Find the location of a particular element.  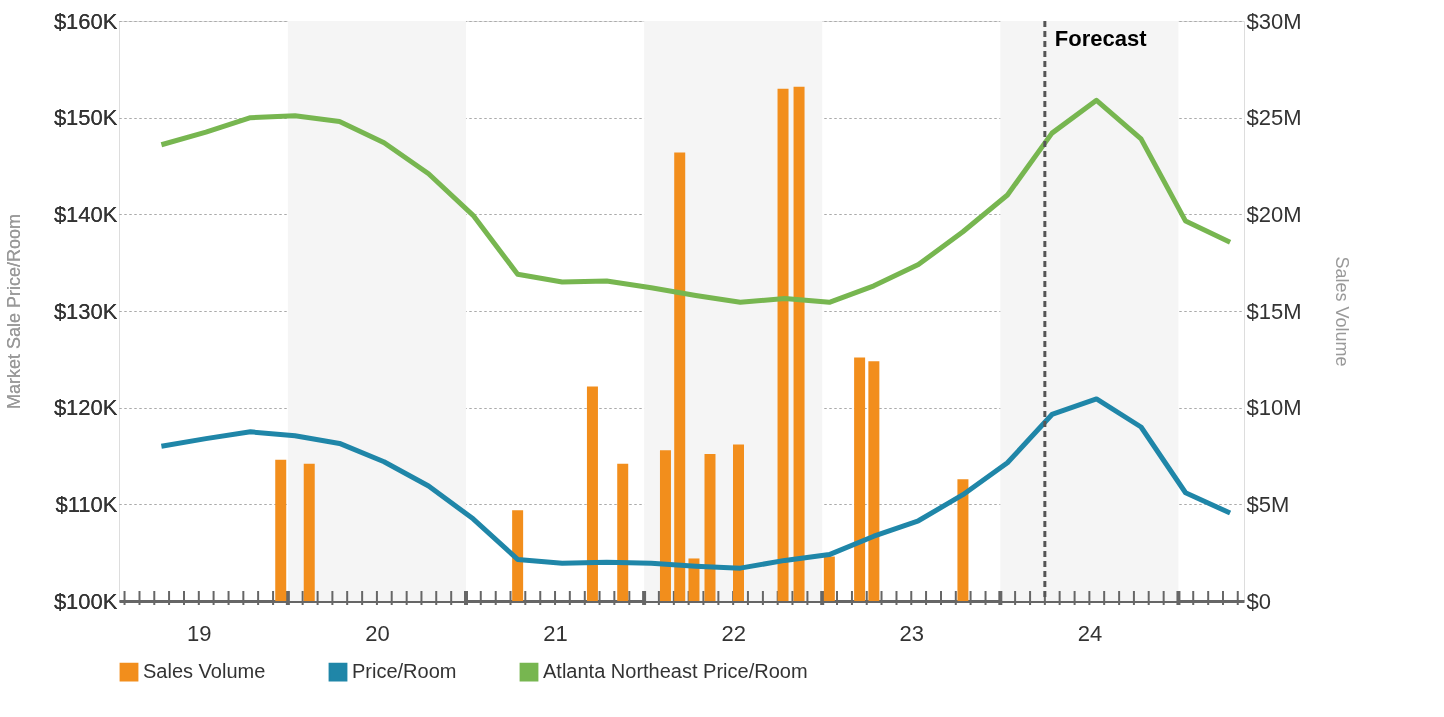

y-tick-label: $150K is located at coordinates (85, 118).